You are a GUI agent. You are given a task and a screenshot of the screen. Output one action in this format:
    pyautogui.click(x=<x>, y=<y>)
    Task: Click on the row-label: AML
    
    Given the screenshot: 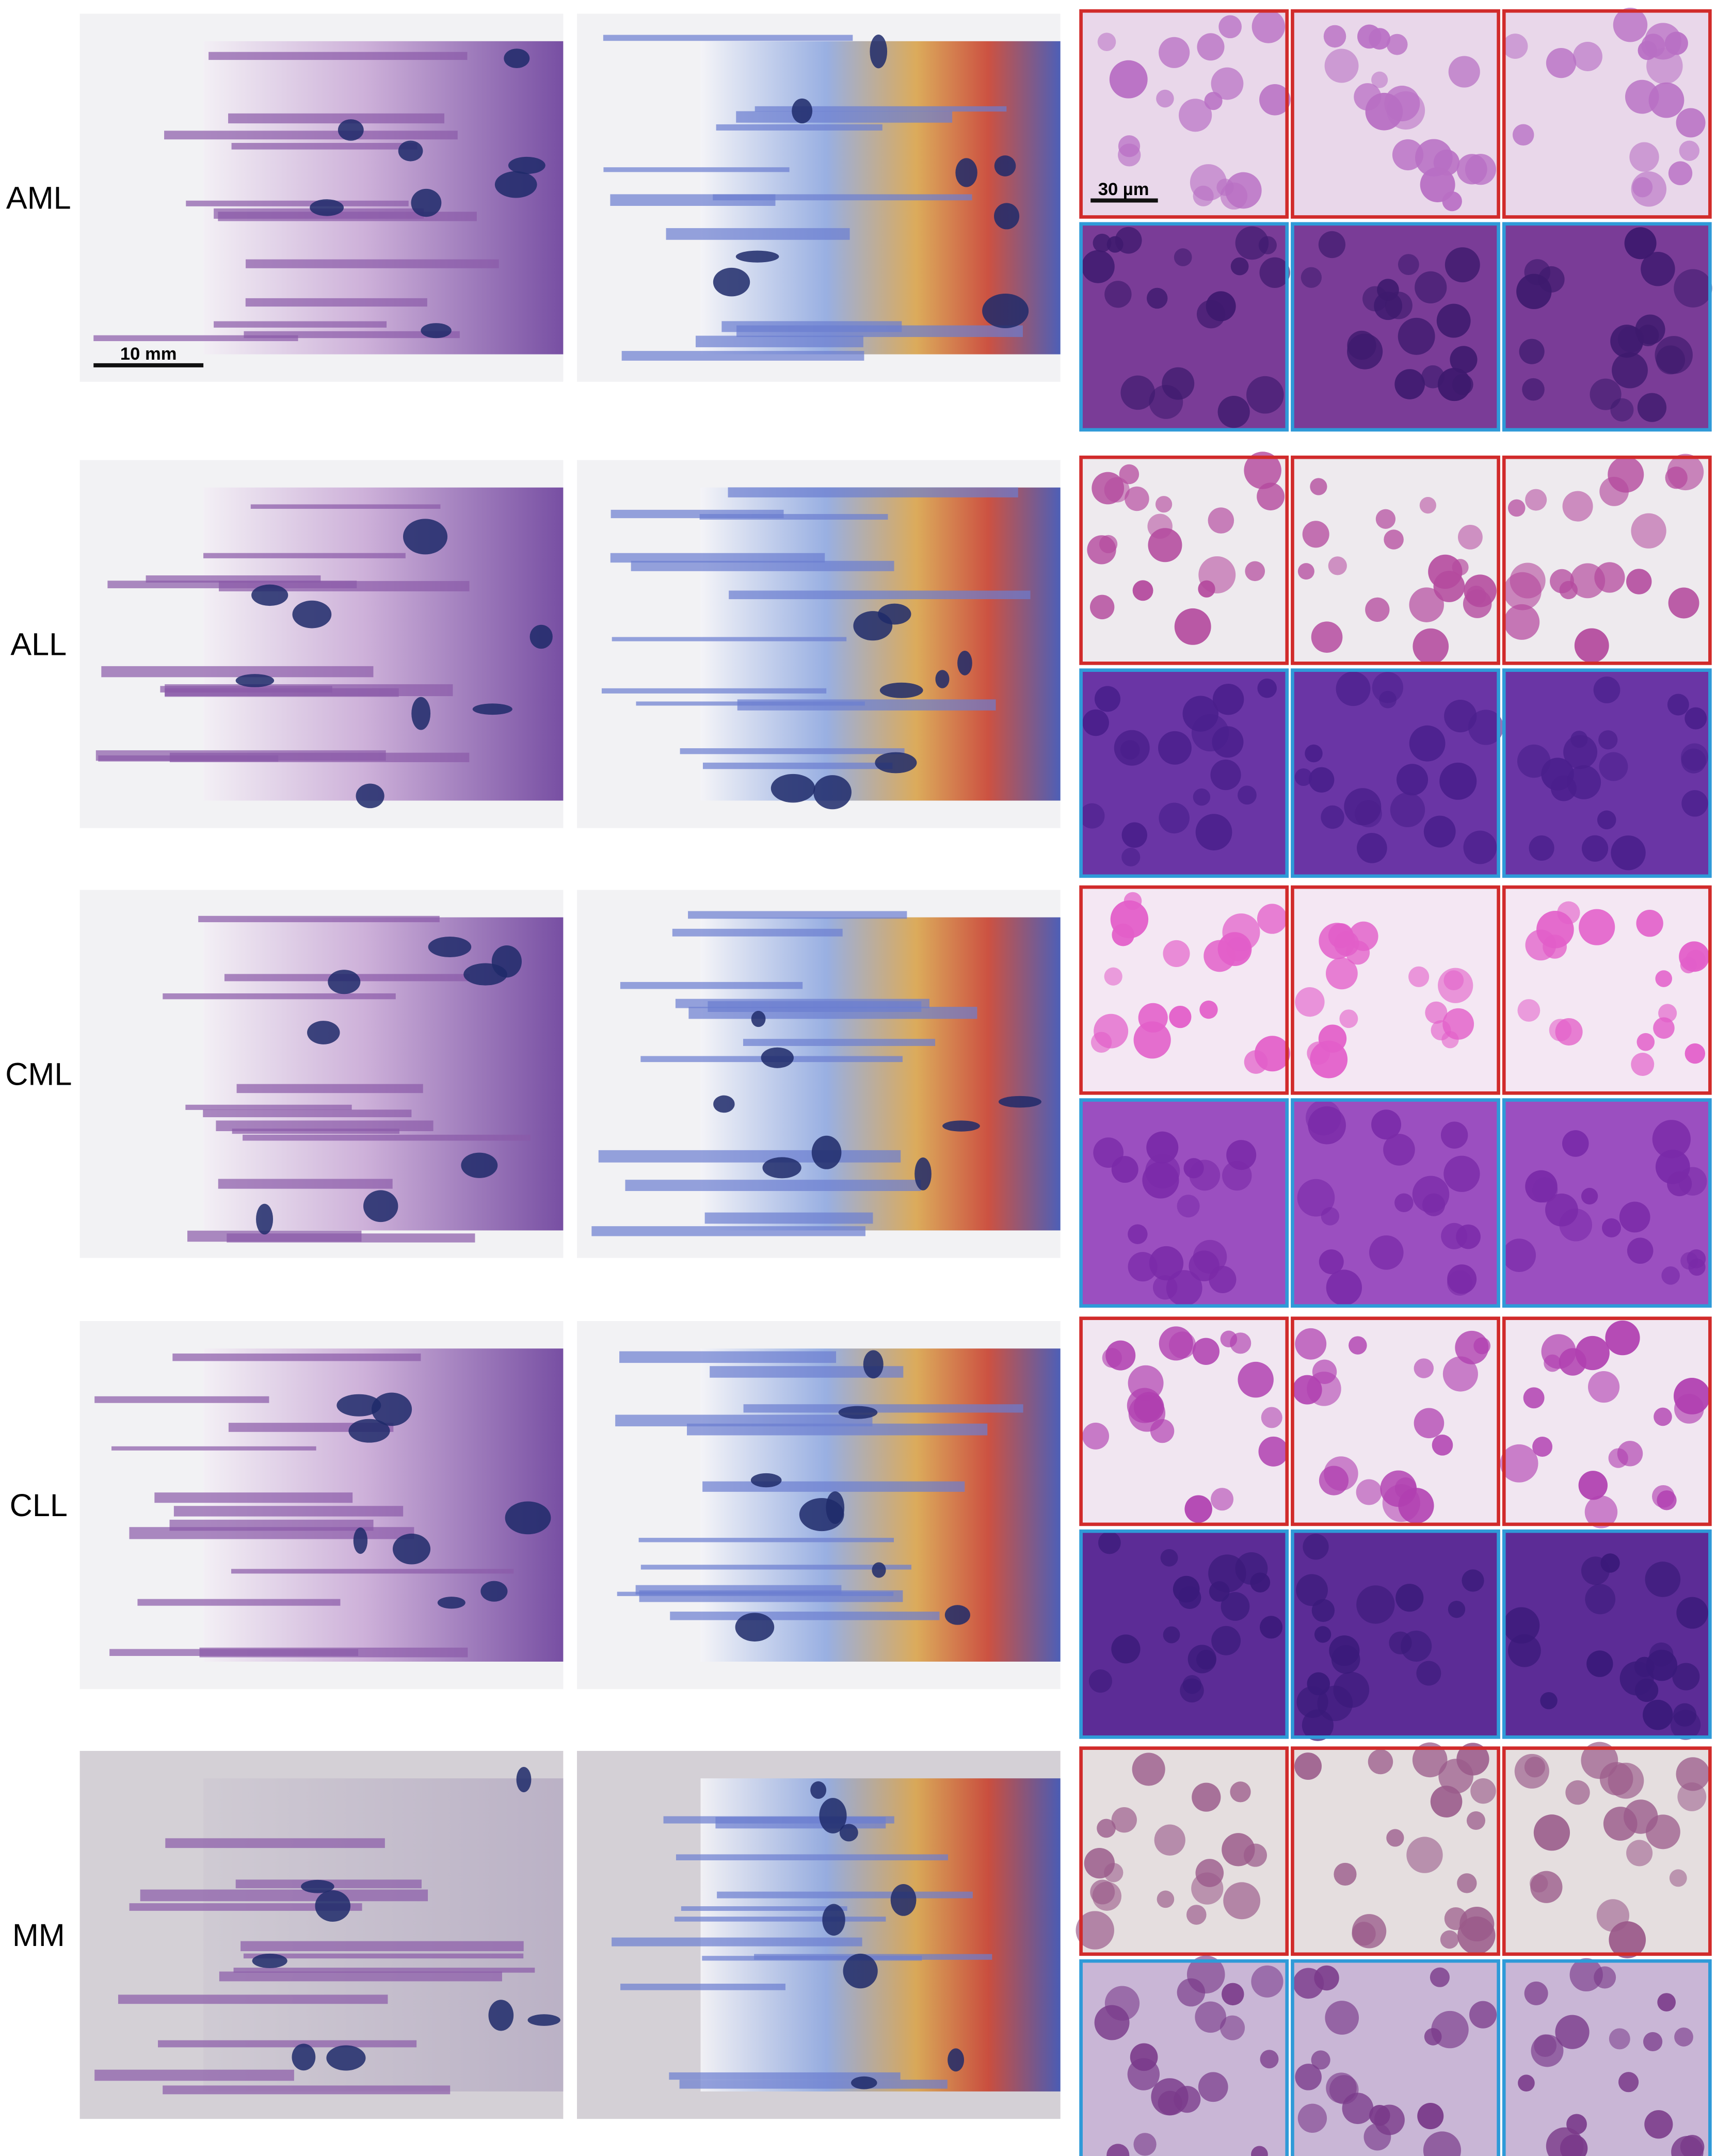 What is the action you would take?
    pyautogui.click(x=38, y=198)
    